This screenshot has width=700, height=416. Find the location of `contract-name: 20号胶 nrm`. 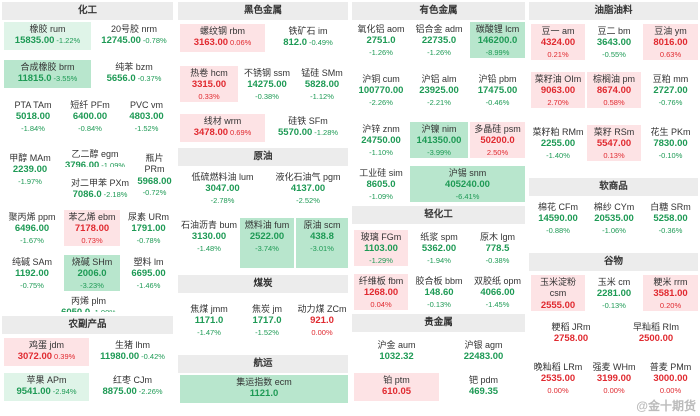

contract-name: 20号胶 nrm is located at coordinates (133, 29).